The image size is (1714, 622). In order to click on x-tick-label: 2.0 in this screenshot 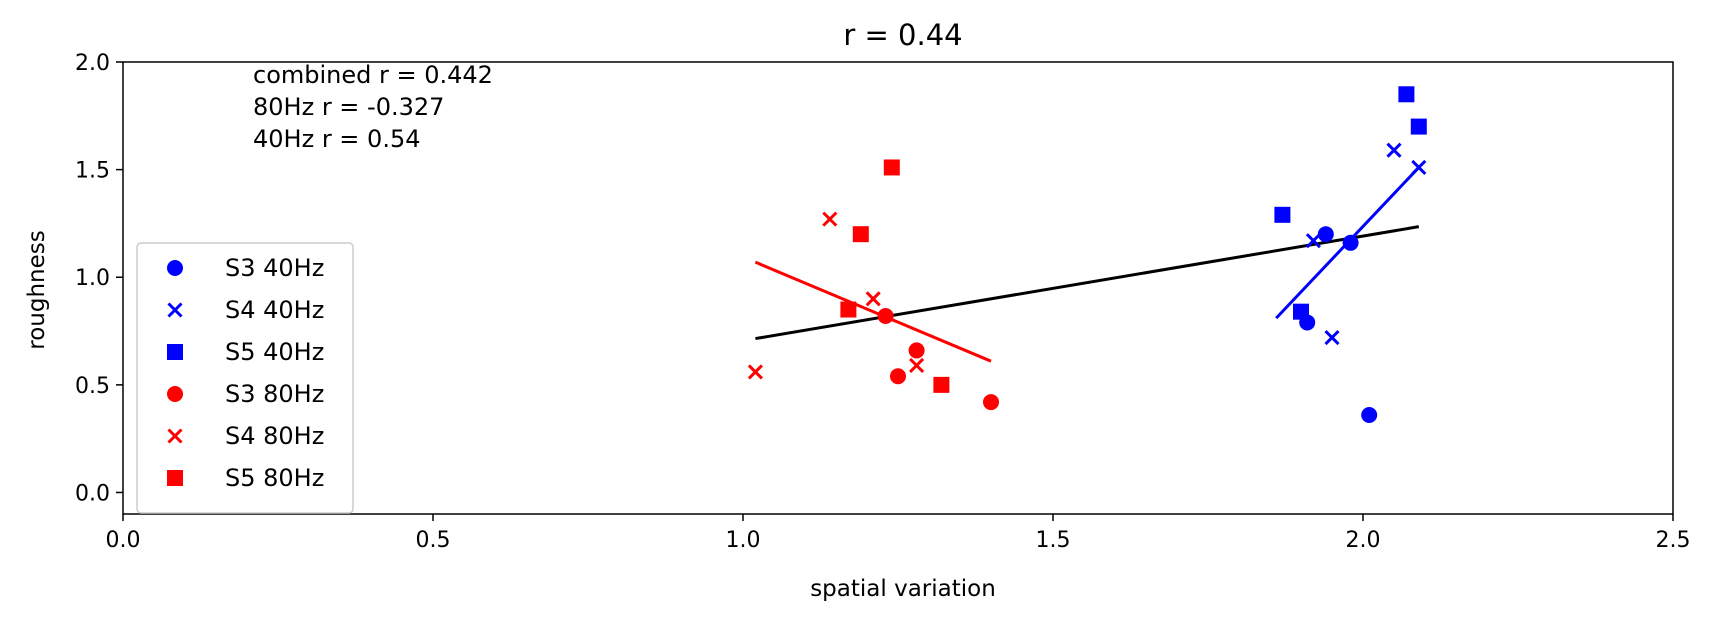, I will do `click(1363, 540)`.